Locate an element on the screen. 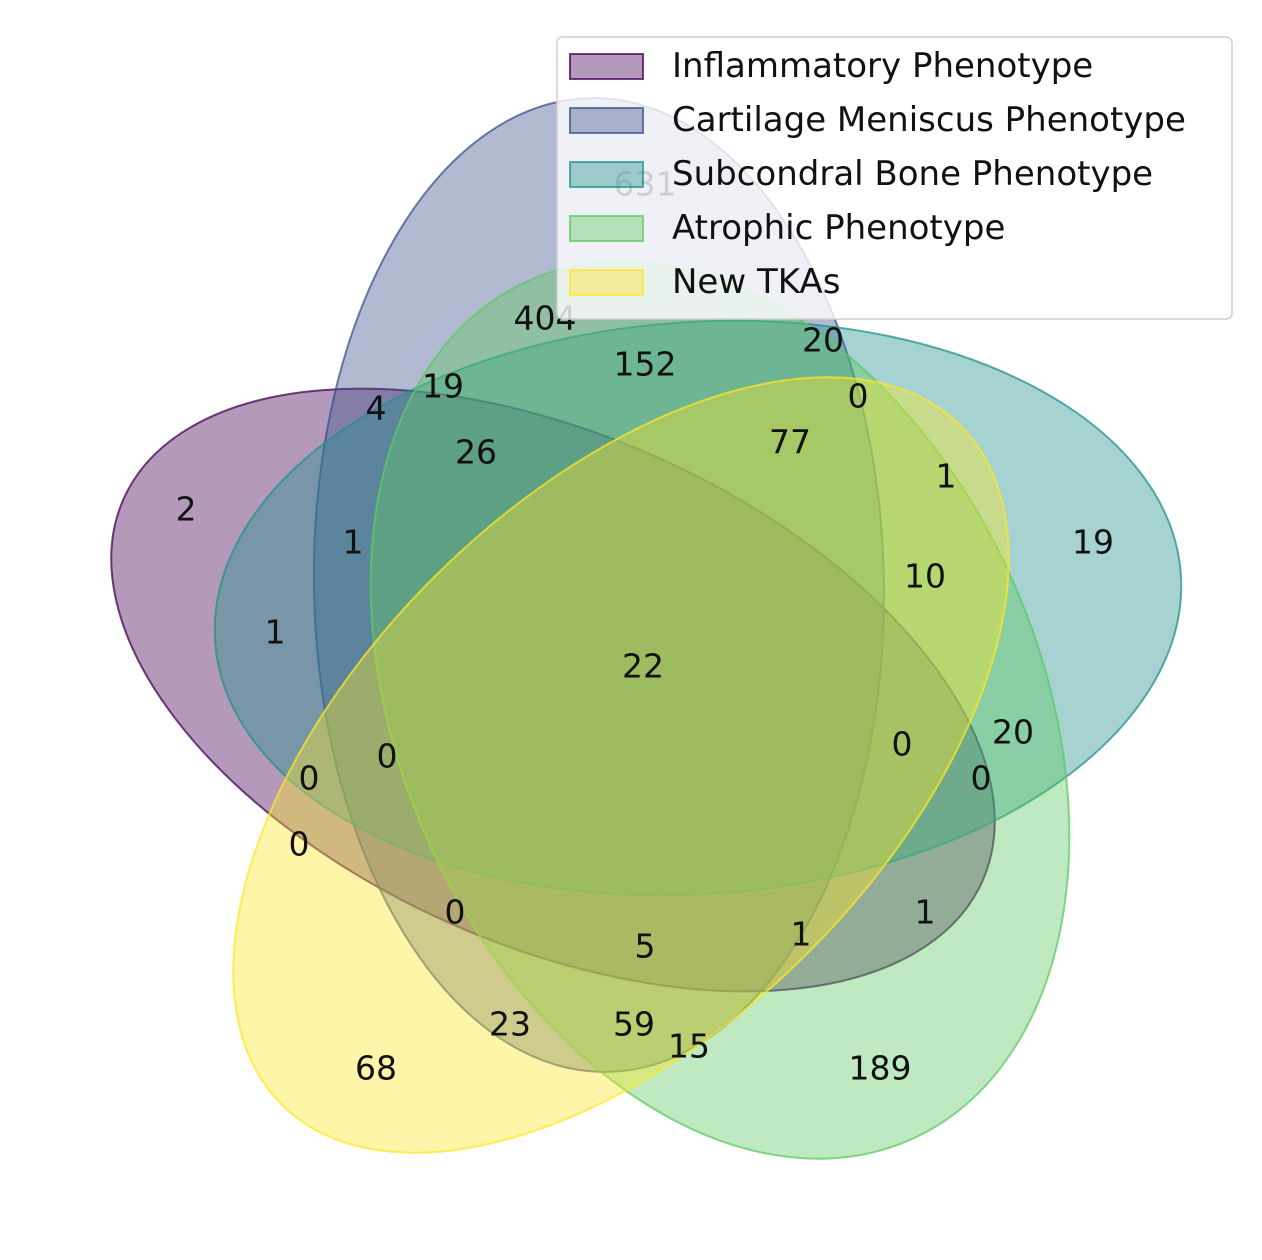 Image resolution: width=1262 pixels, height=1260 pixels. region-count-11110: 26 is located at coordinates (476, 452).